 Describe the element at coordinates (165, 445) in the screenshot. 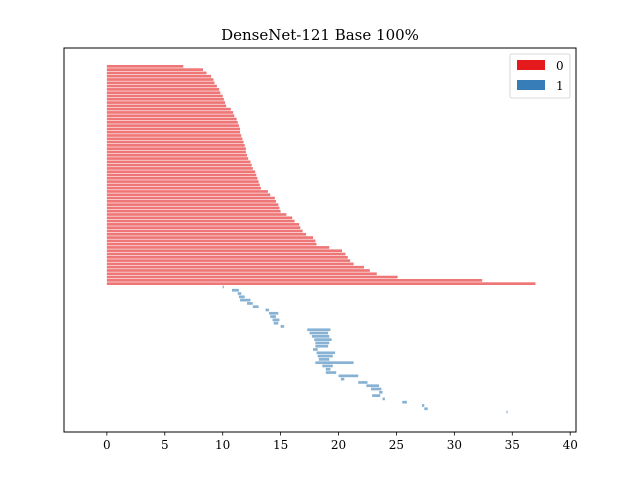

I see `x-tick-label: 5` at that location.